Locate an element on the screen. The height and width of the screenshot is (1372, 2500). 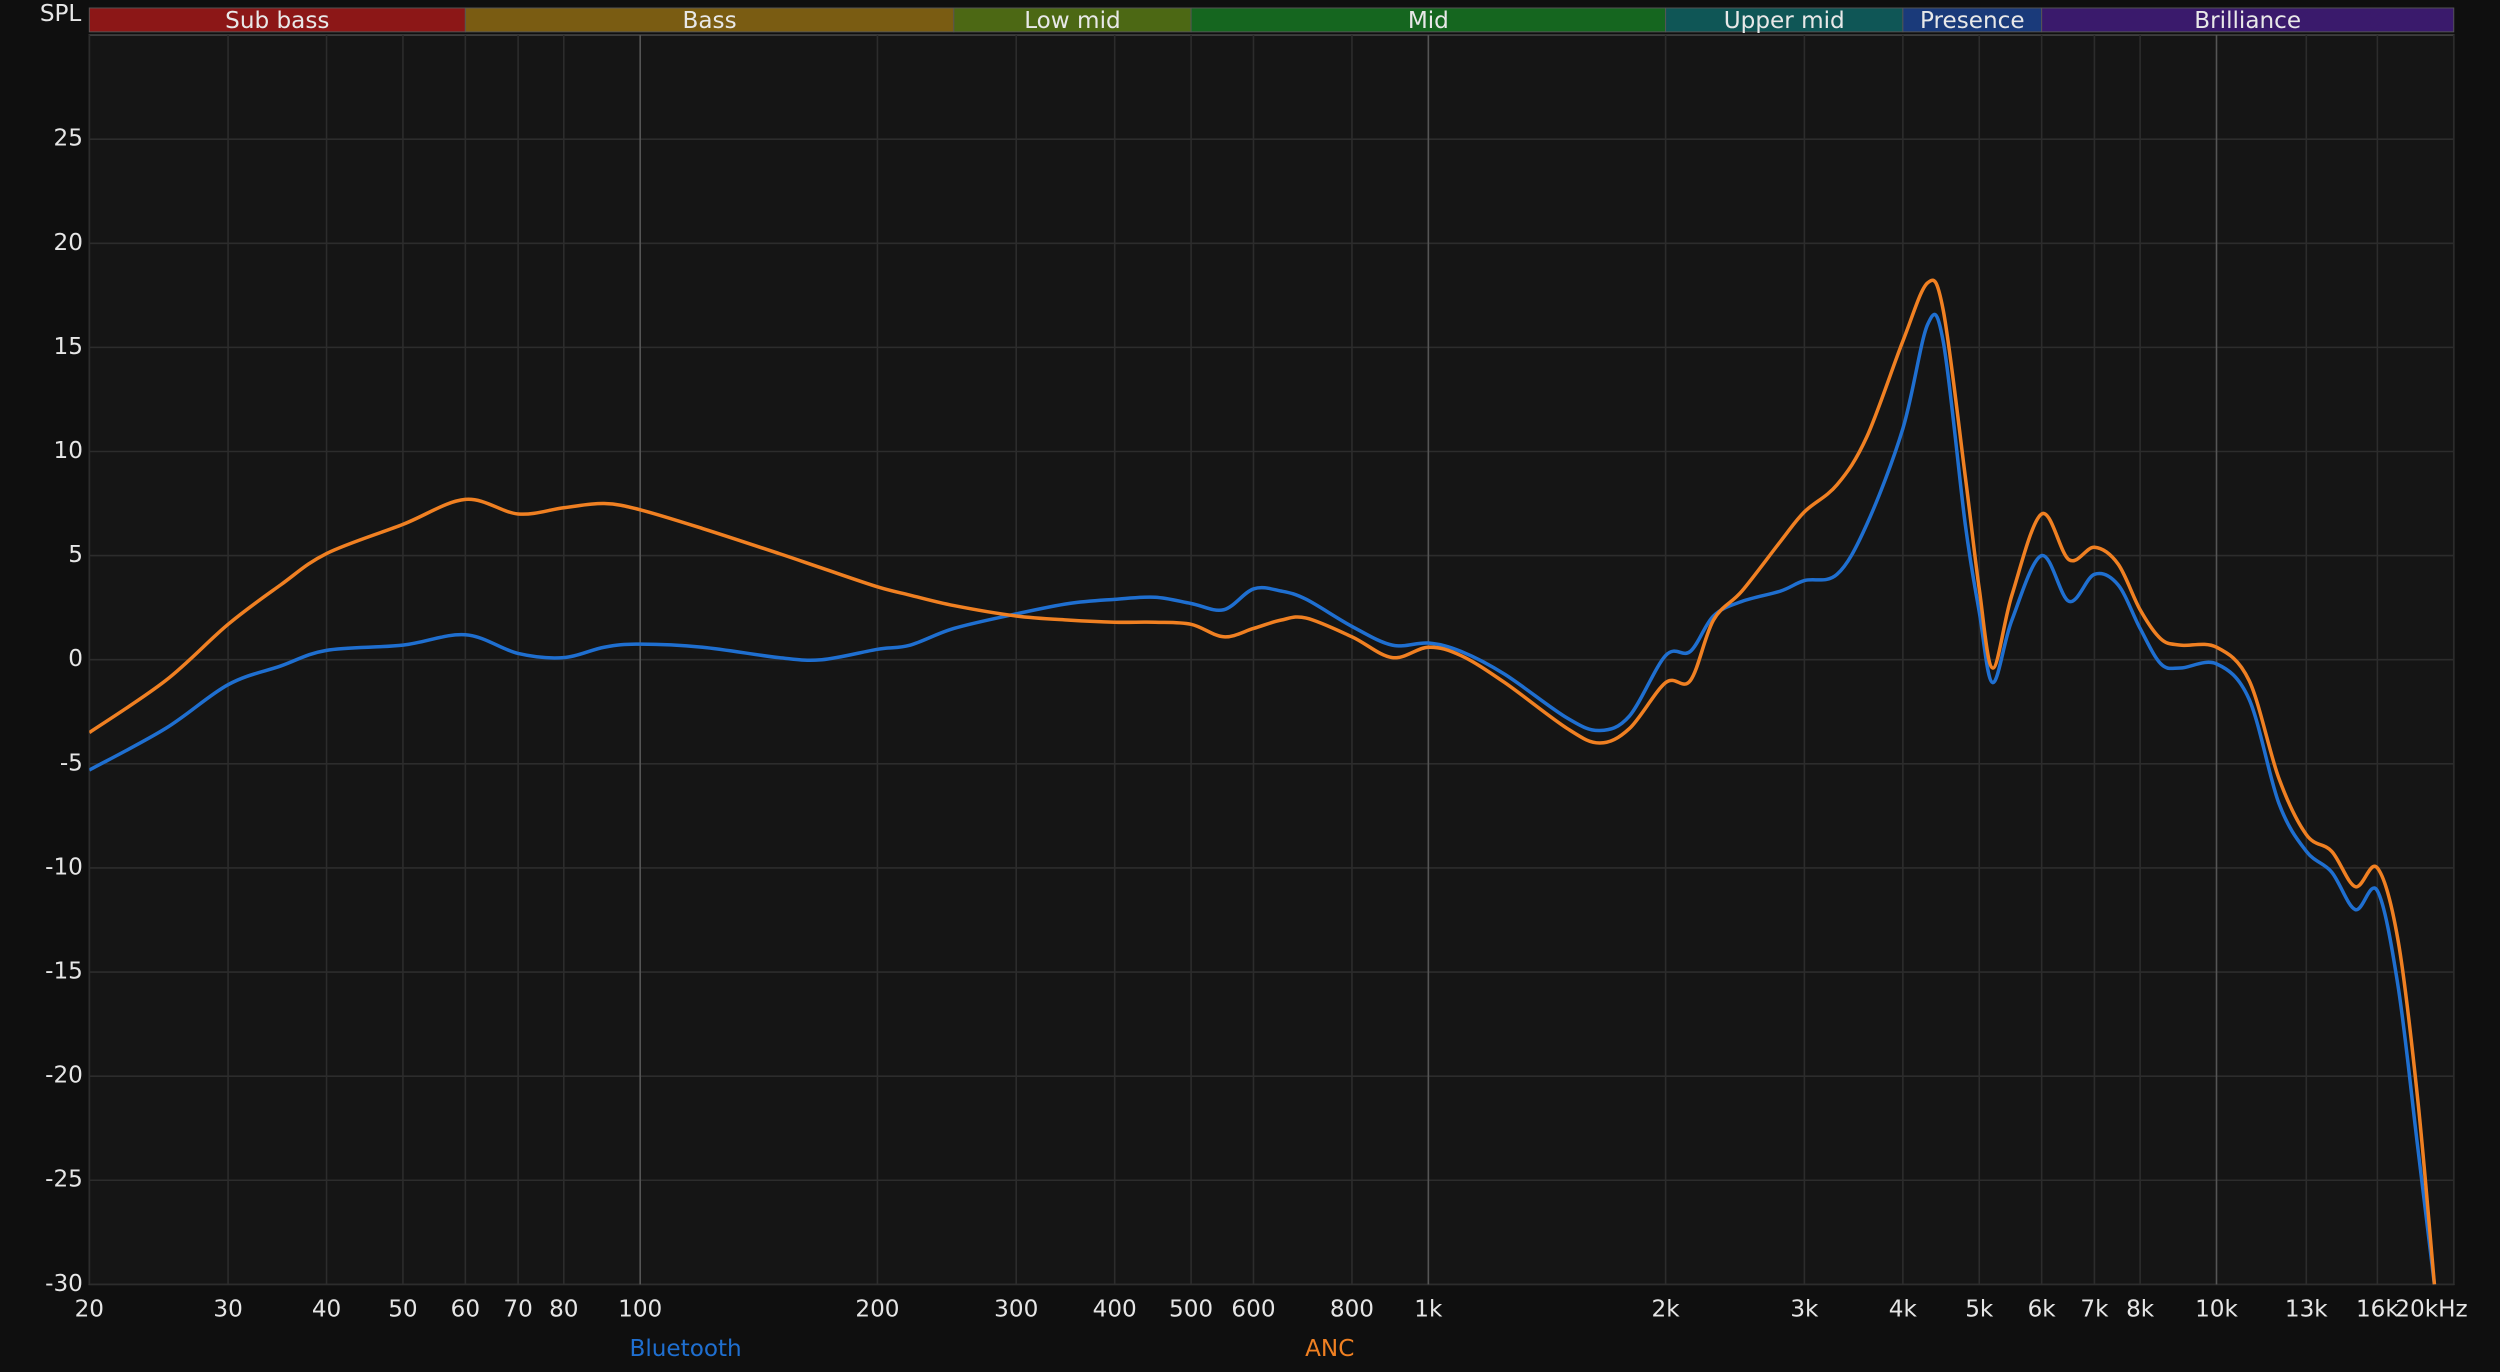
y-tick-label: 10 is located at coordinates (67, 451).